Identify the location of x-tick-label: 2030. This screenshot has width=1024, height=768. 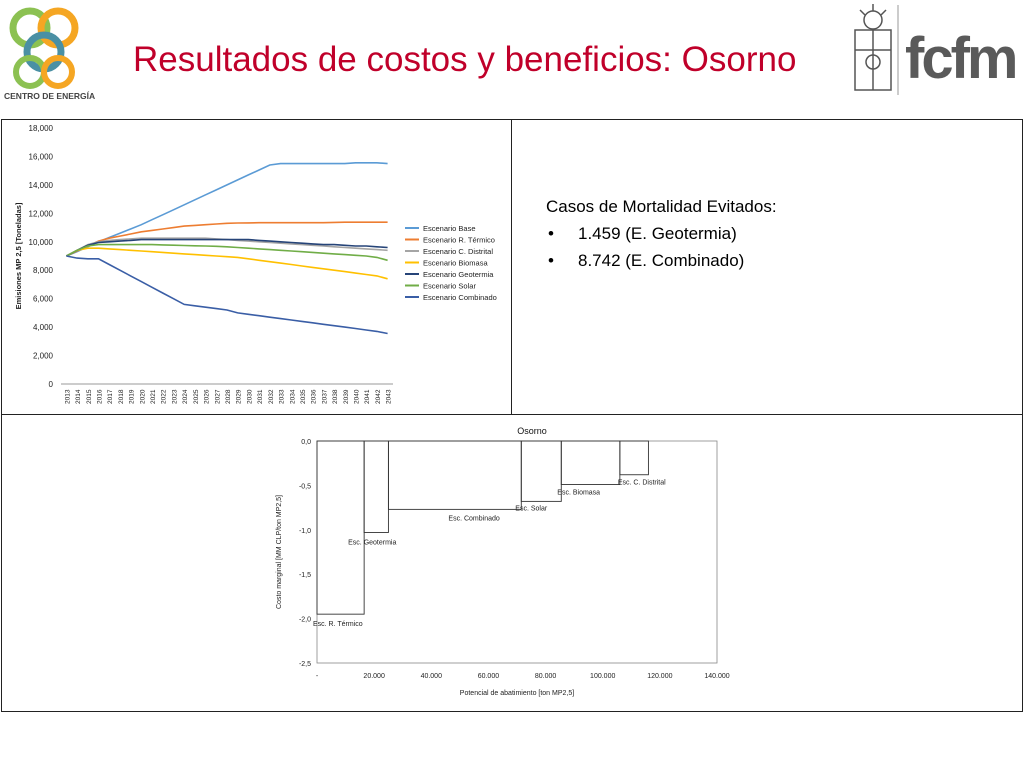
(249, 396).